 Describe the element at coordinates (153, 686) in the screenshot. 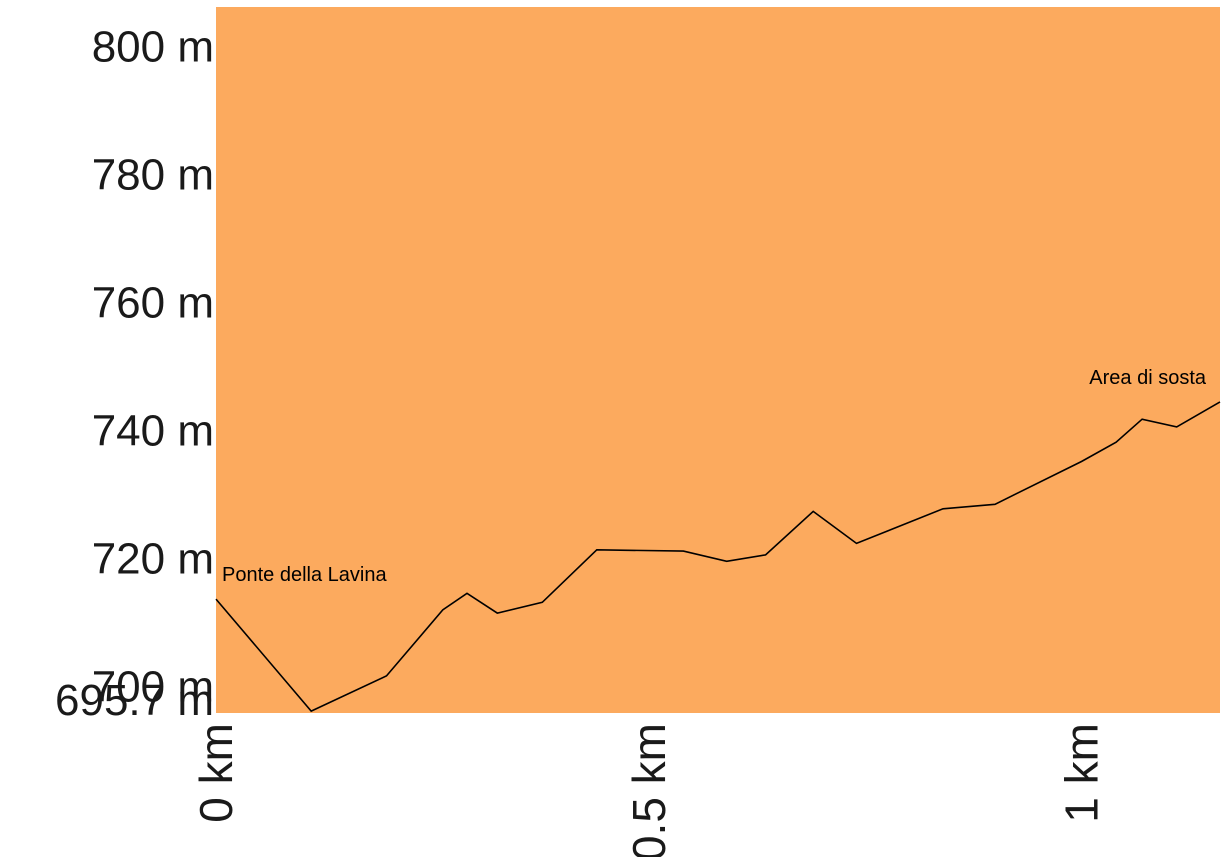

I see `y-tick-label: 700 m` at that location.